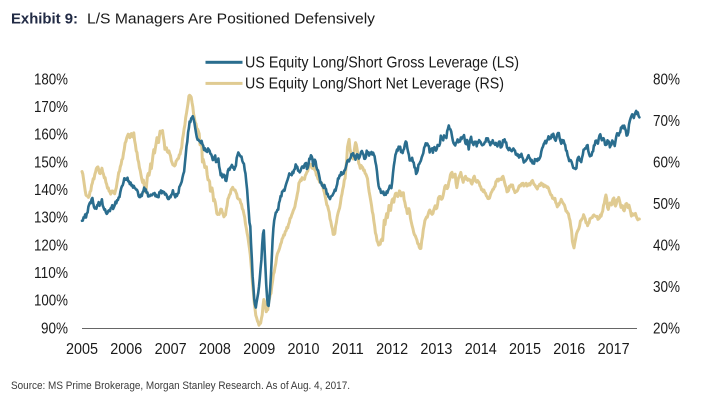  I want to click on svg-text: 110%, so click(51, 273).